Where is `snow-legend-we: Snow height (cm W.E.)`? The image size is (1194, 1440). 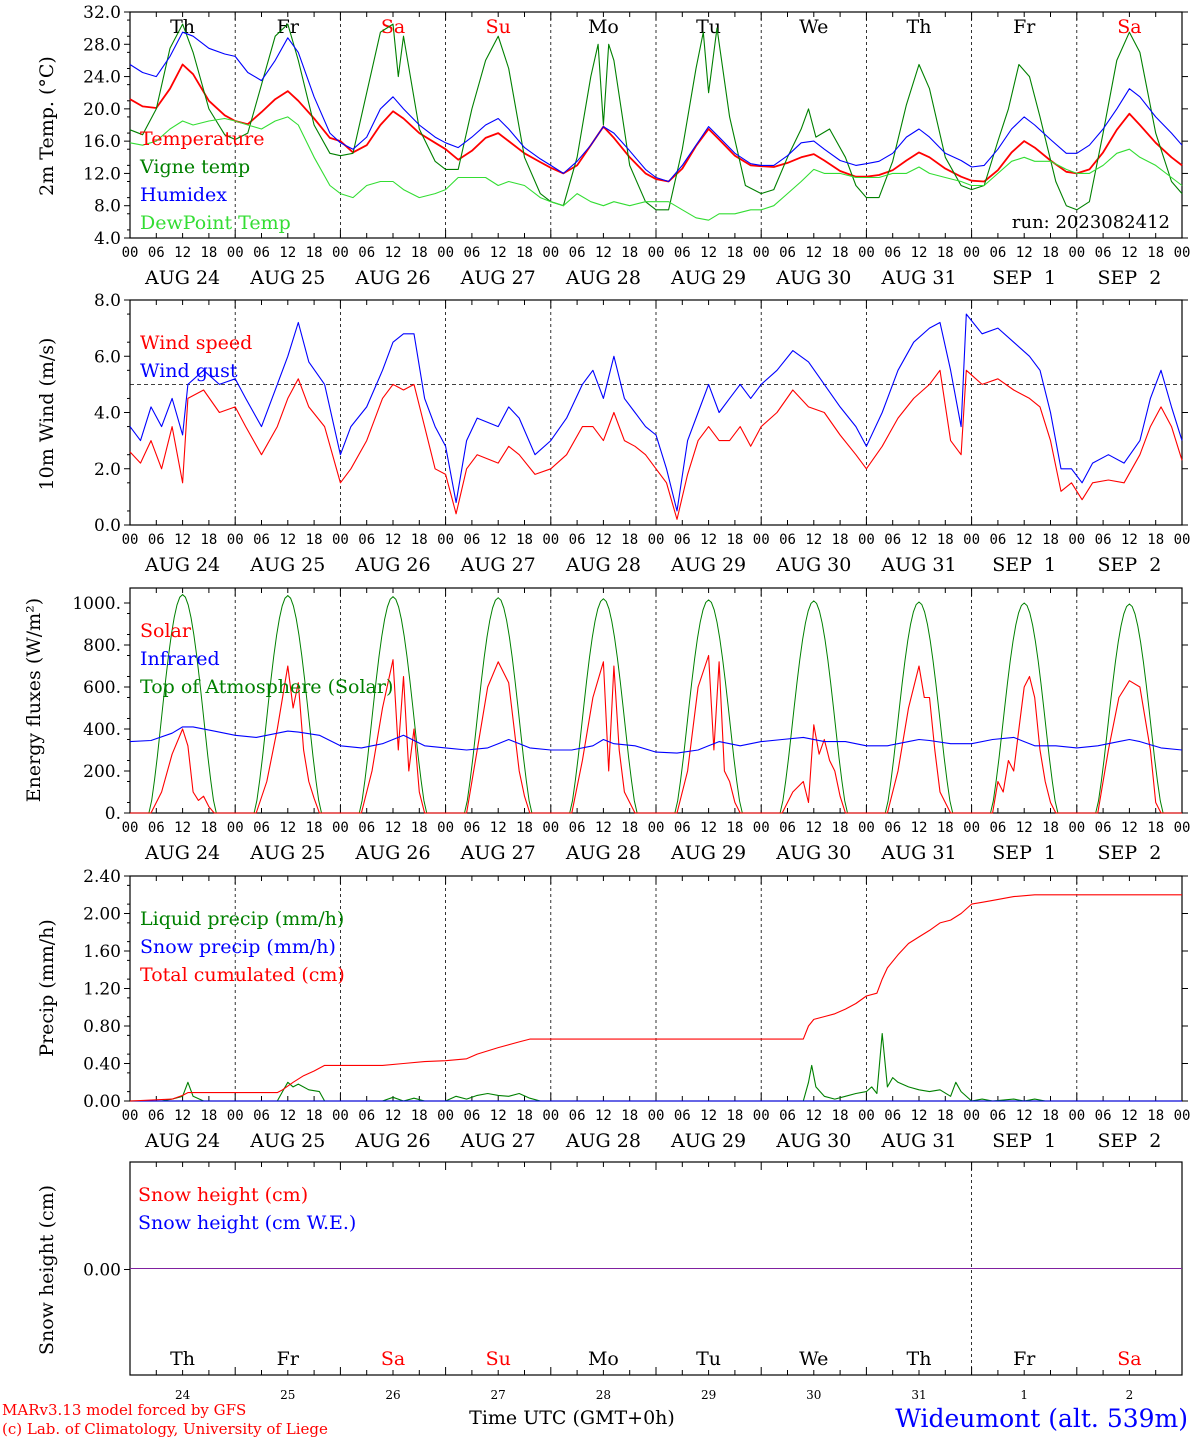
snow-legend-we: Snow height (cm W.E.) is located at coordinates (247, 1223).